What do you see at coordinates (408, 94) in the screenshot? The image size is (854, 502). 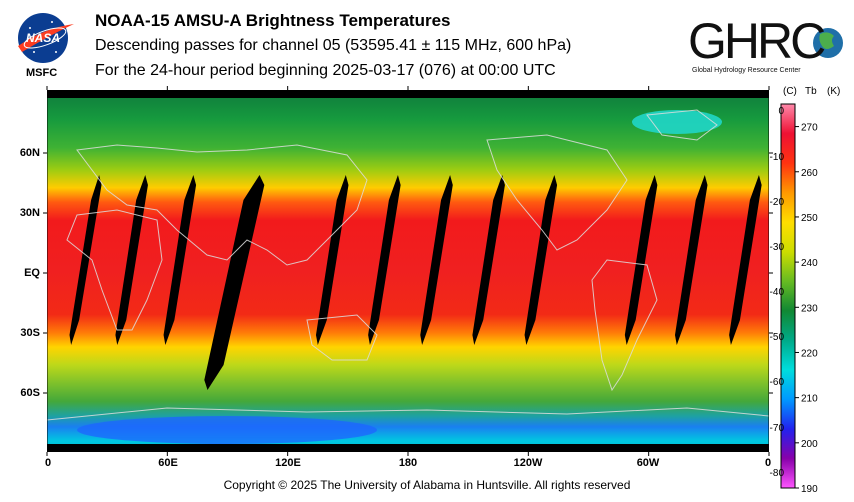 I see `missing-data-top-band` at bounding box center [408, 94].